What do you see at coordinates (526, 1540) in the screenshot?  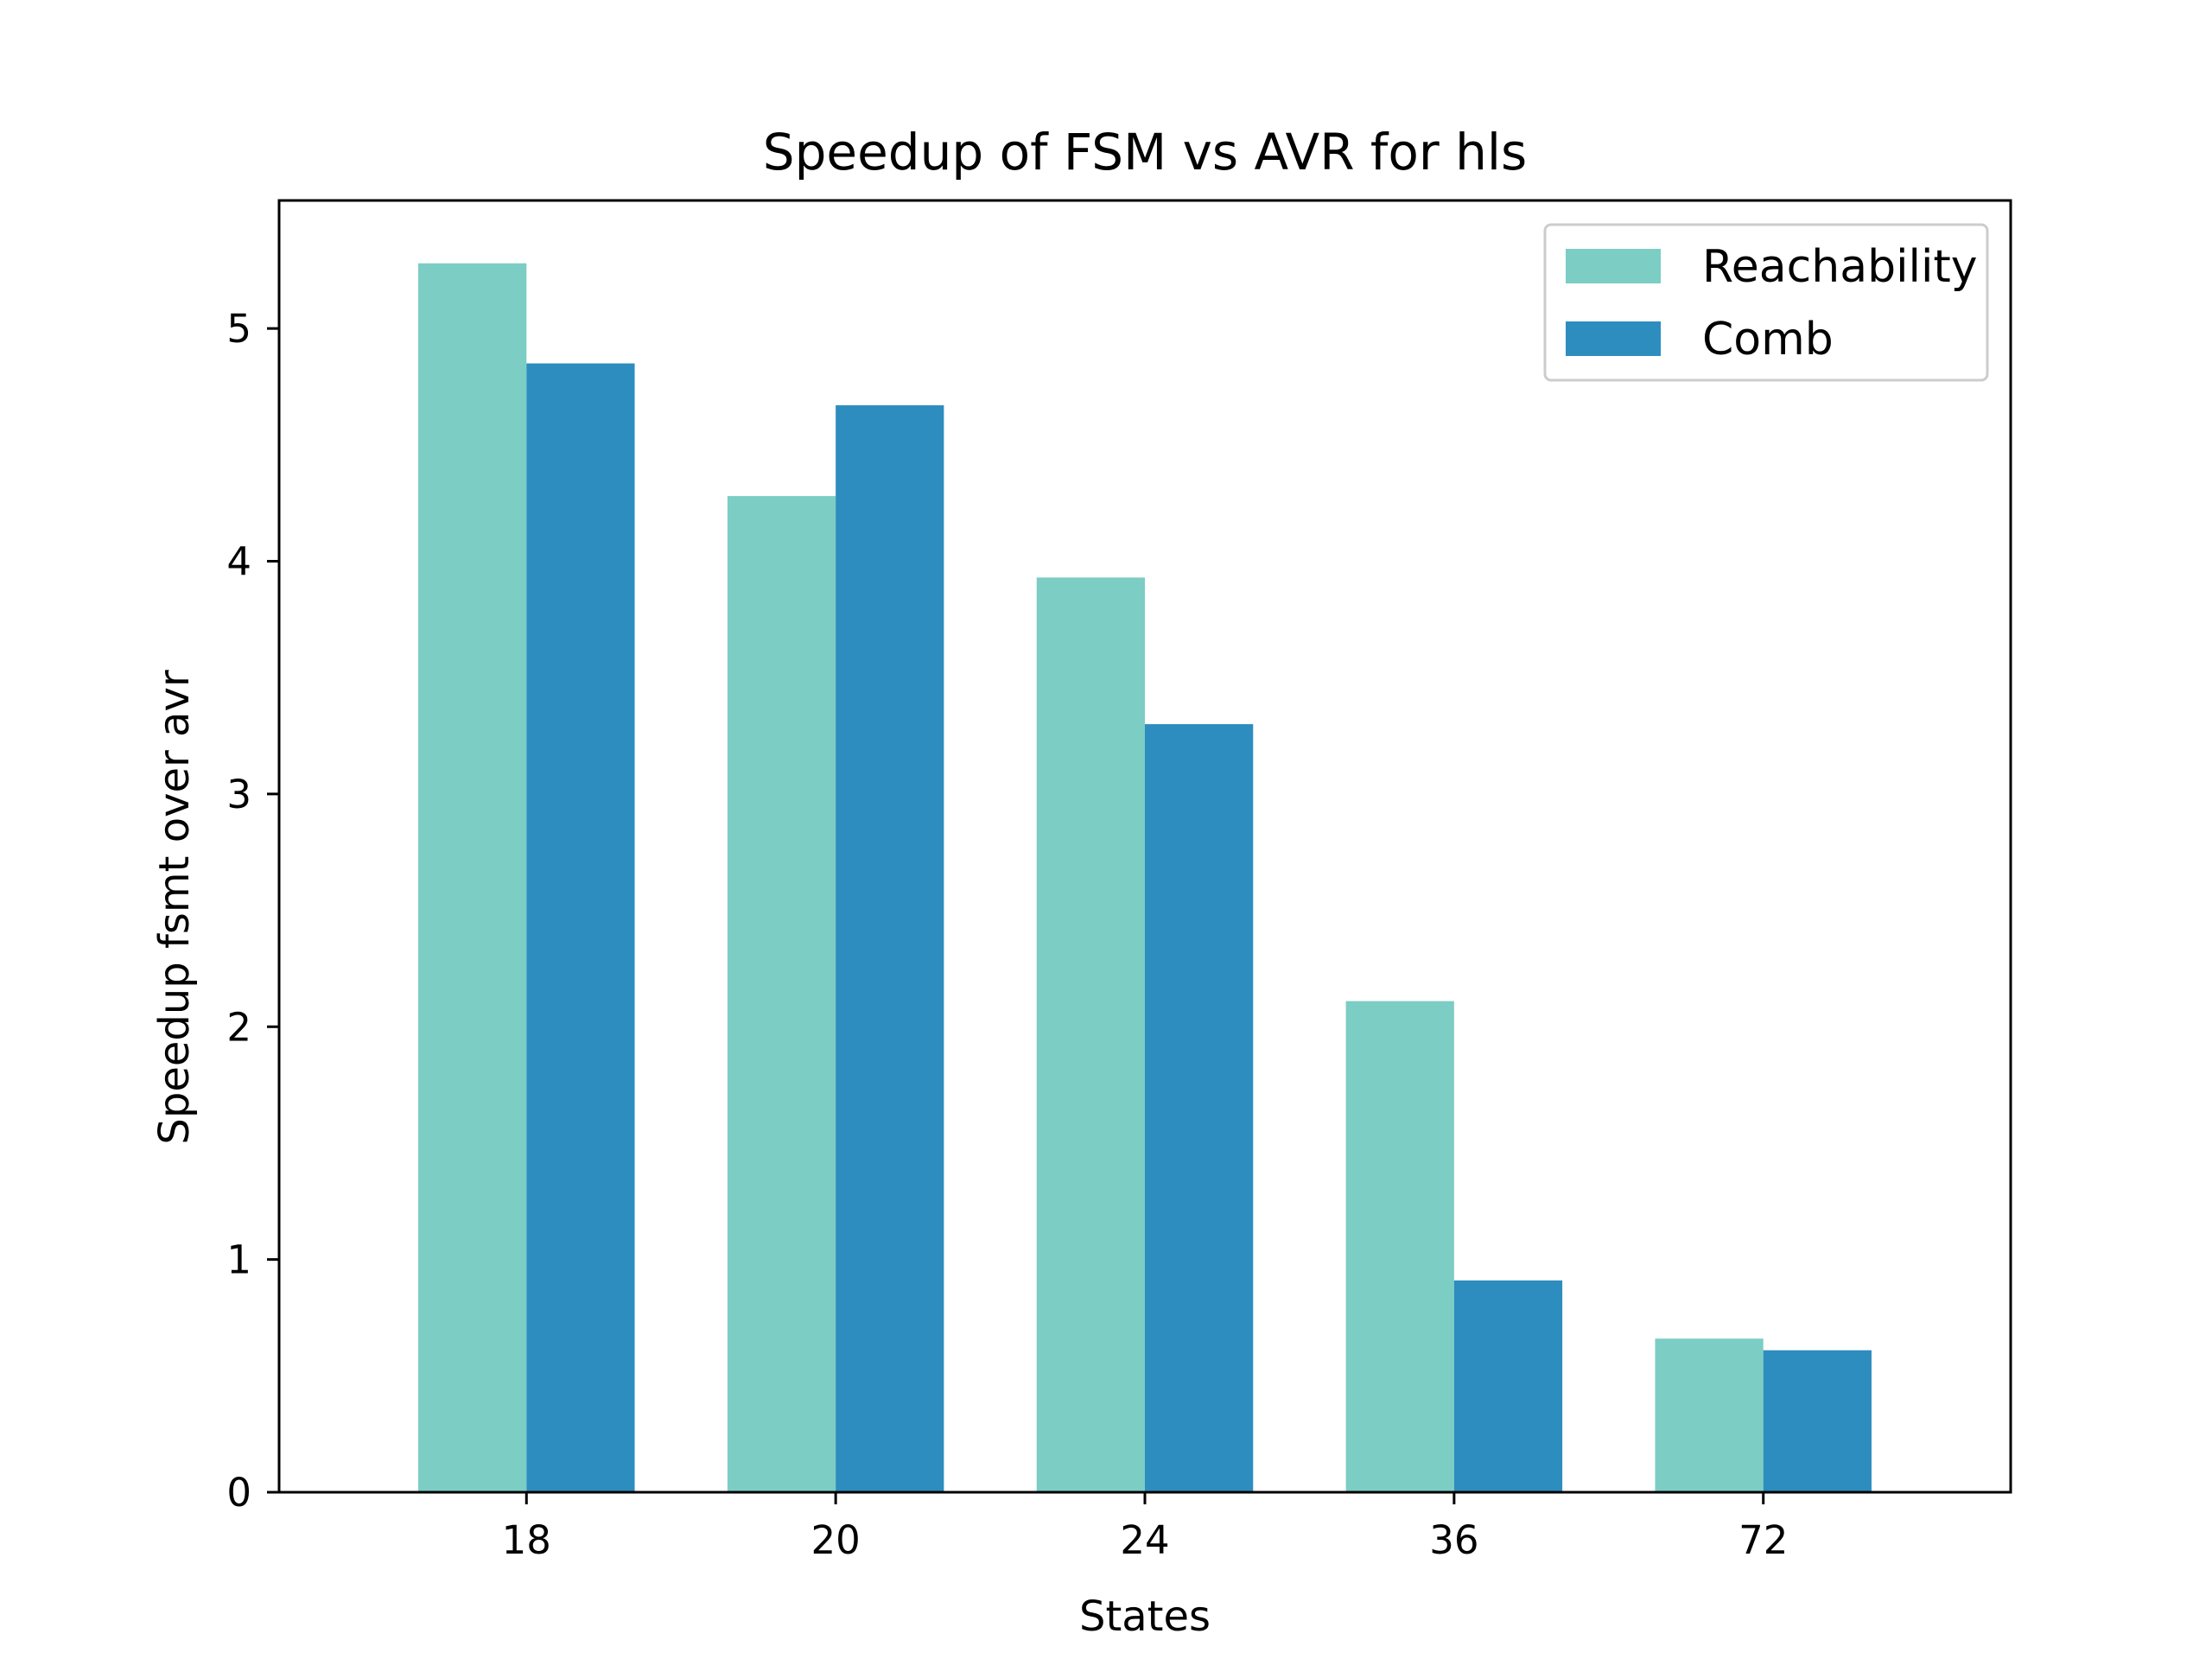 I see `x-tick-label: 18` at bounding box center [526, 1540].